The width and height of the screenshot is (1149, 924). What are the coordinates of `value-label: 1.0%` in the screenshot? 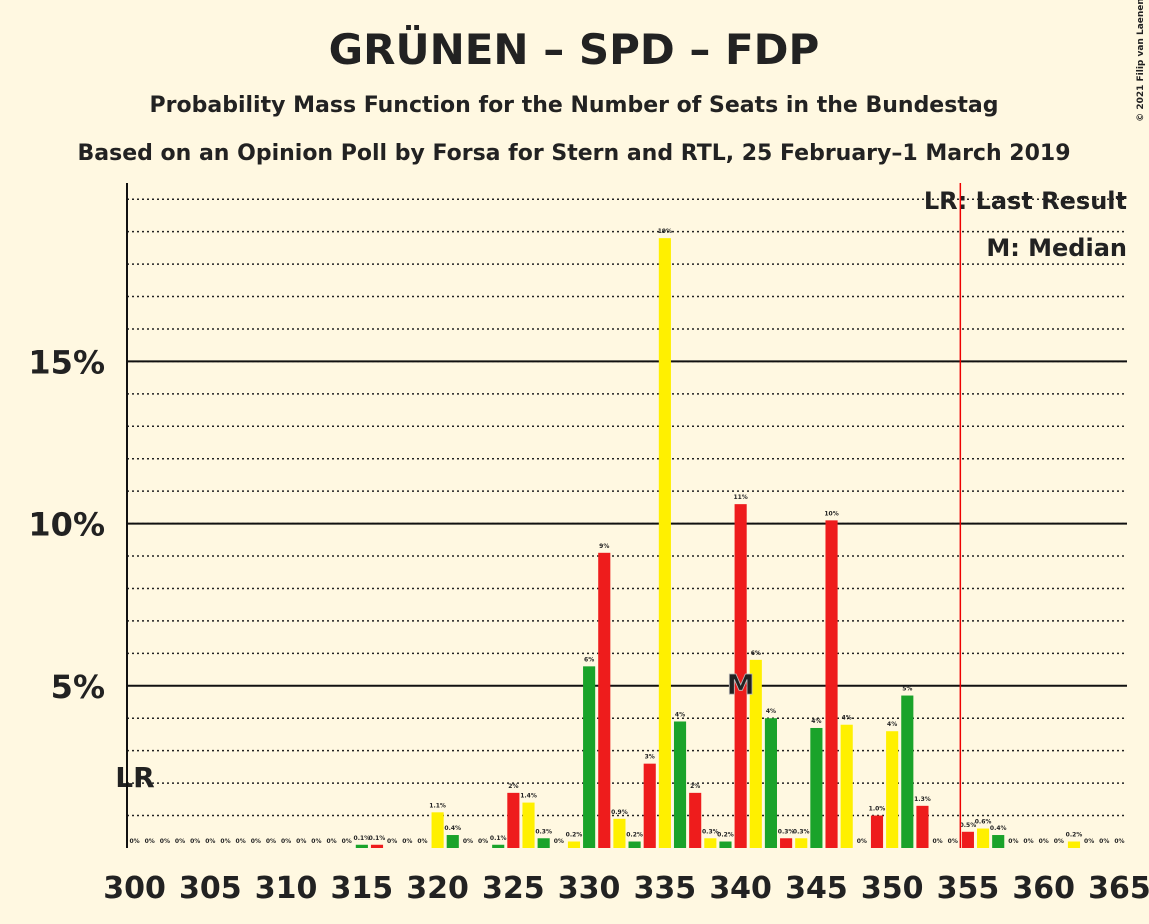 It's located at (877, 809).